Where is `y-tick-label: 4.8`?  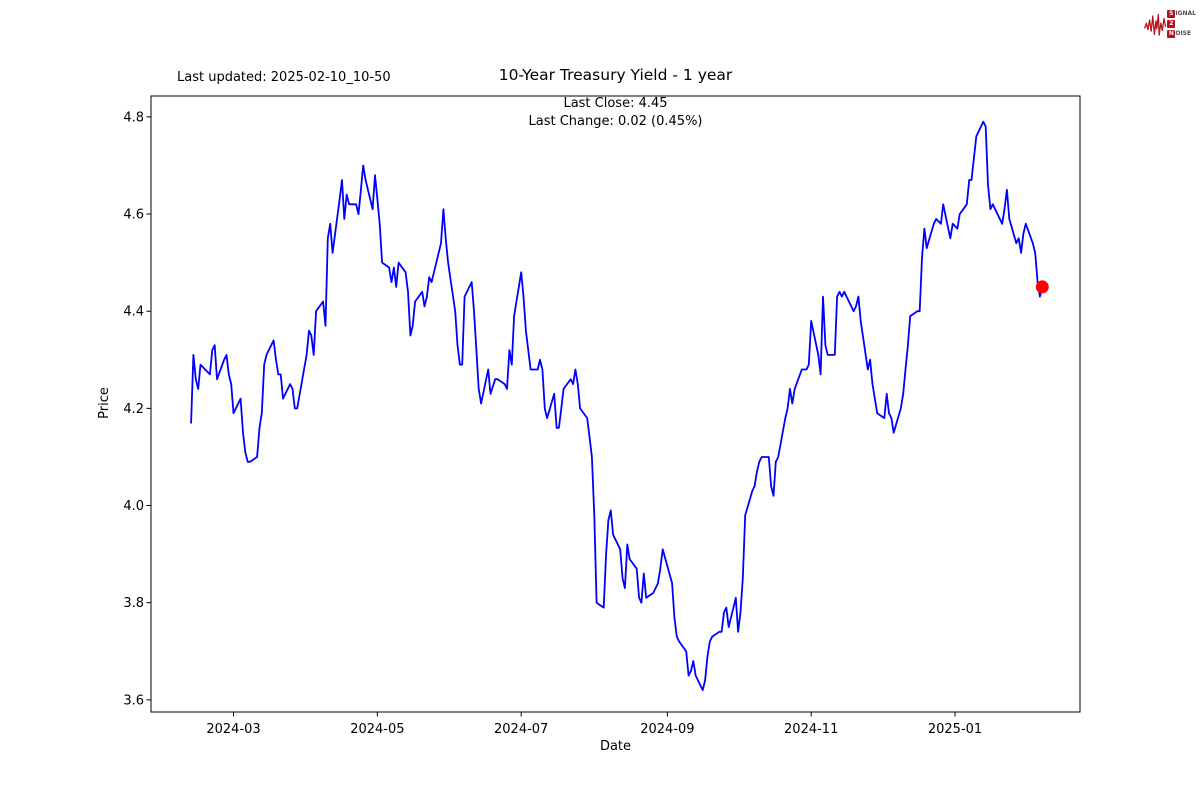 y-tick-label: 4.8 is located at coordinates (133, 117).